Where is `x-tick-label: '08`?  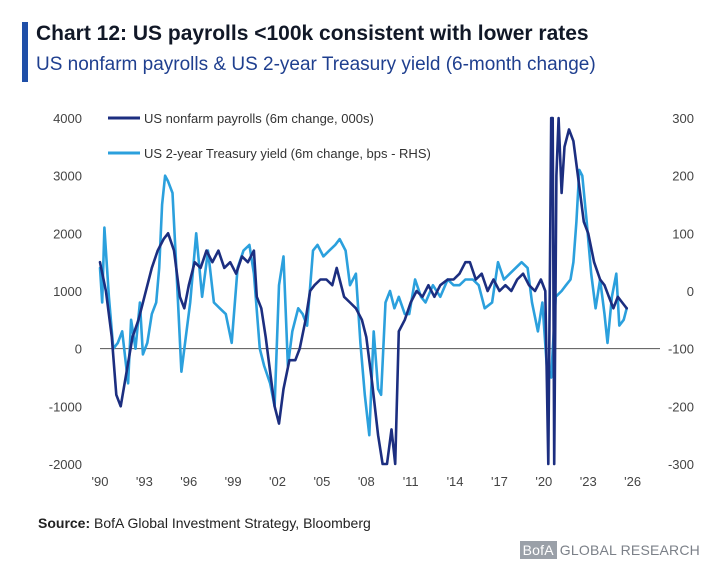 x-tick-label: '08 is located at coordinates (366, 481).